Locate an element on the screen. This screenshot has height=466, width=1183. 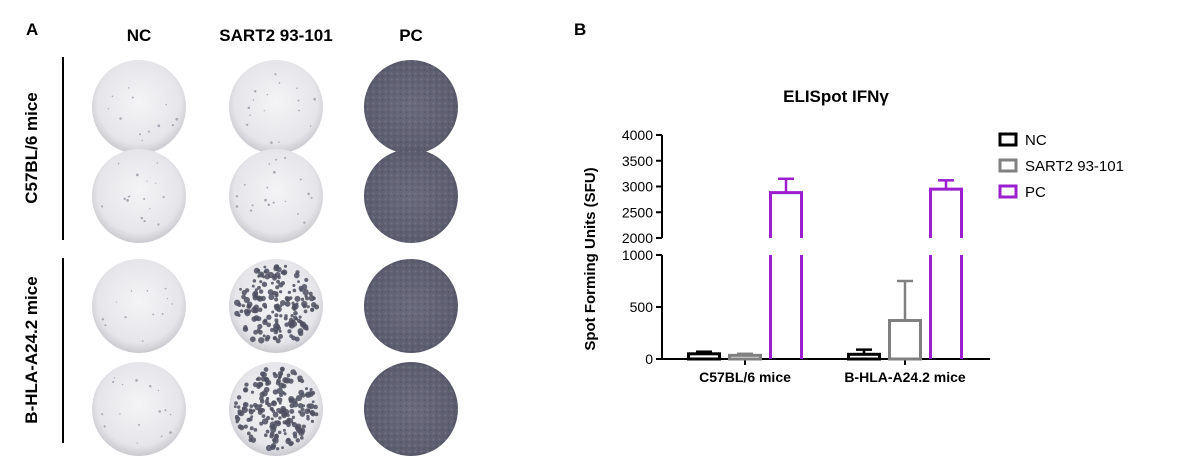
panel-b-letter: B is located at coordinates (580, 29).